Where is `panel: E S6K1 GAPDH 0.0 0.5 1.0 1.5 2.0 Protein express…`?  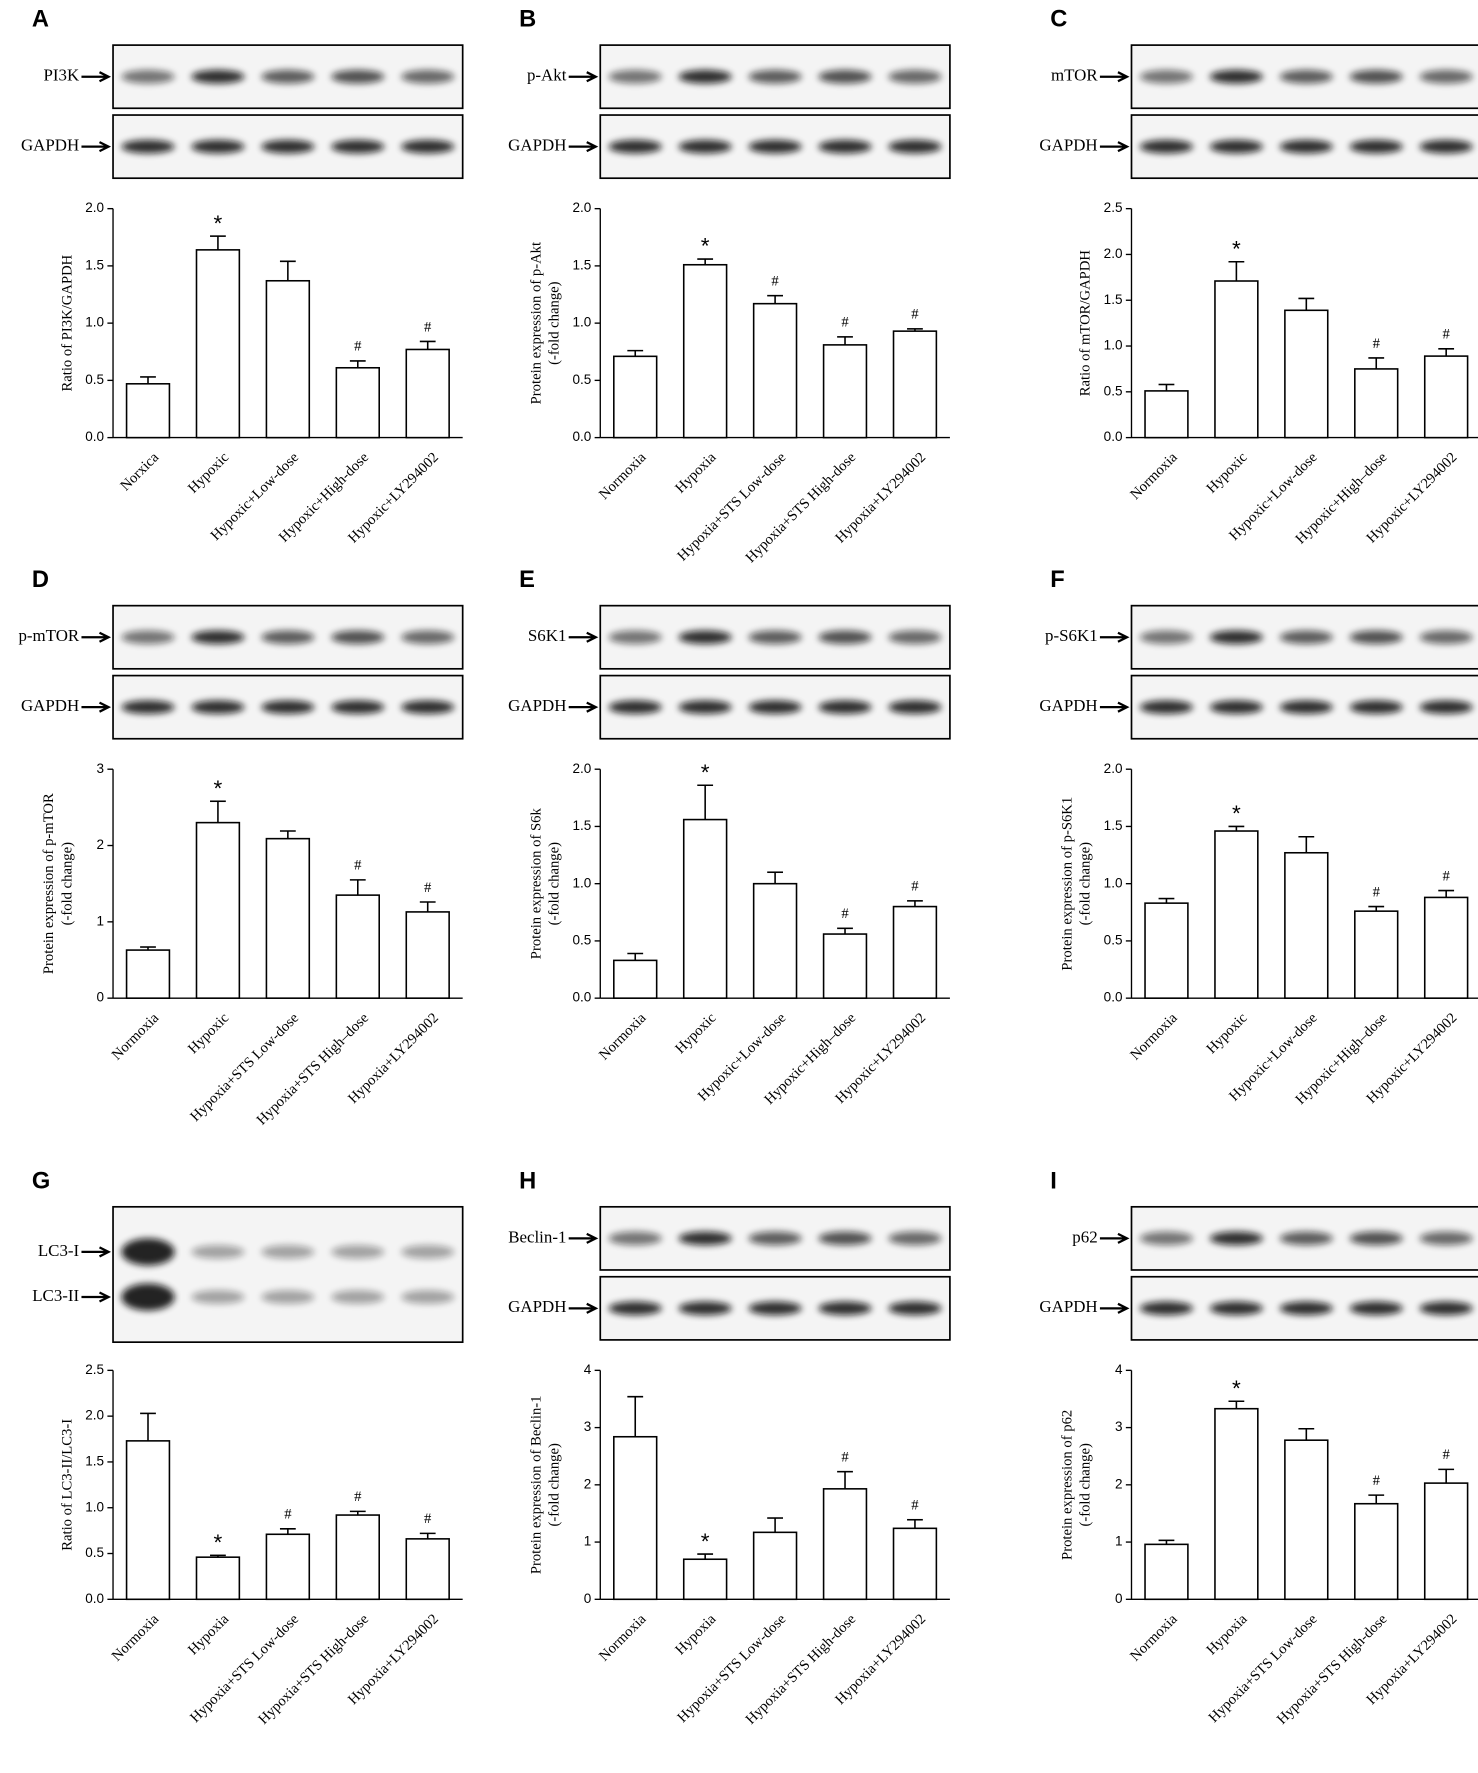
panel: E S6K1 GAPDH 0.0 0.5 1.0 1.5 2.0 Protein express… is located at coordinates (729, 837).